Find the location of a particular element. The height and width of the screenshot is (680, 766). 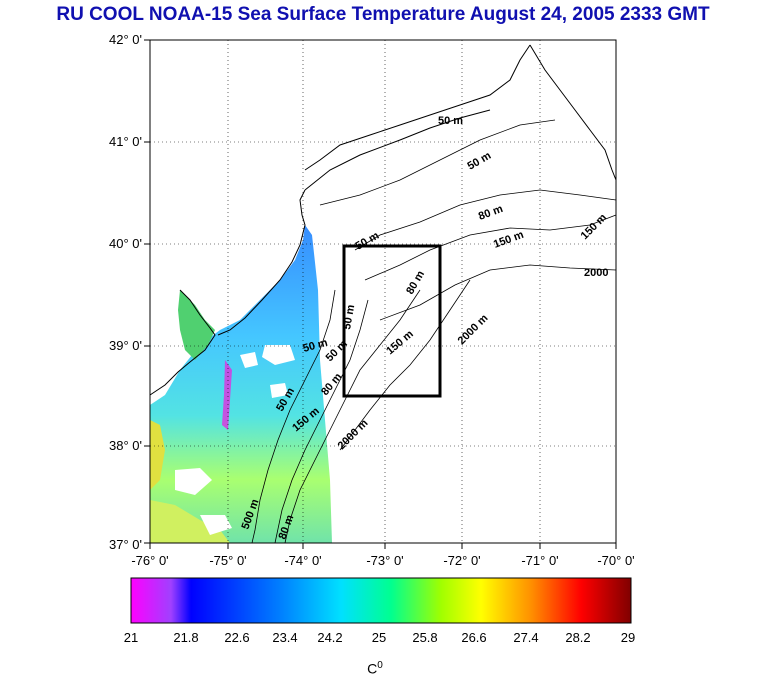

warm-coastal-streak is located at coordinates (227, 395).